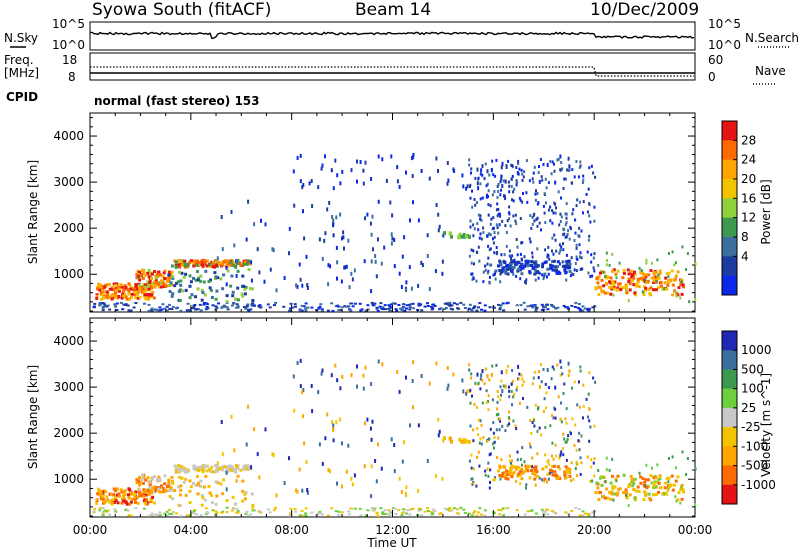 The width and height of the screenshot is (800, 554). Describe the element at coordinates (752, 389) in the screenshot. I see `colorbar-tick-label: 100` at that location.